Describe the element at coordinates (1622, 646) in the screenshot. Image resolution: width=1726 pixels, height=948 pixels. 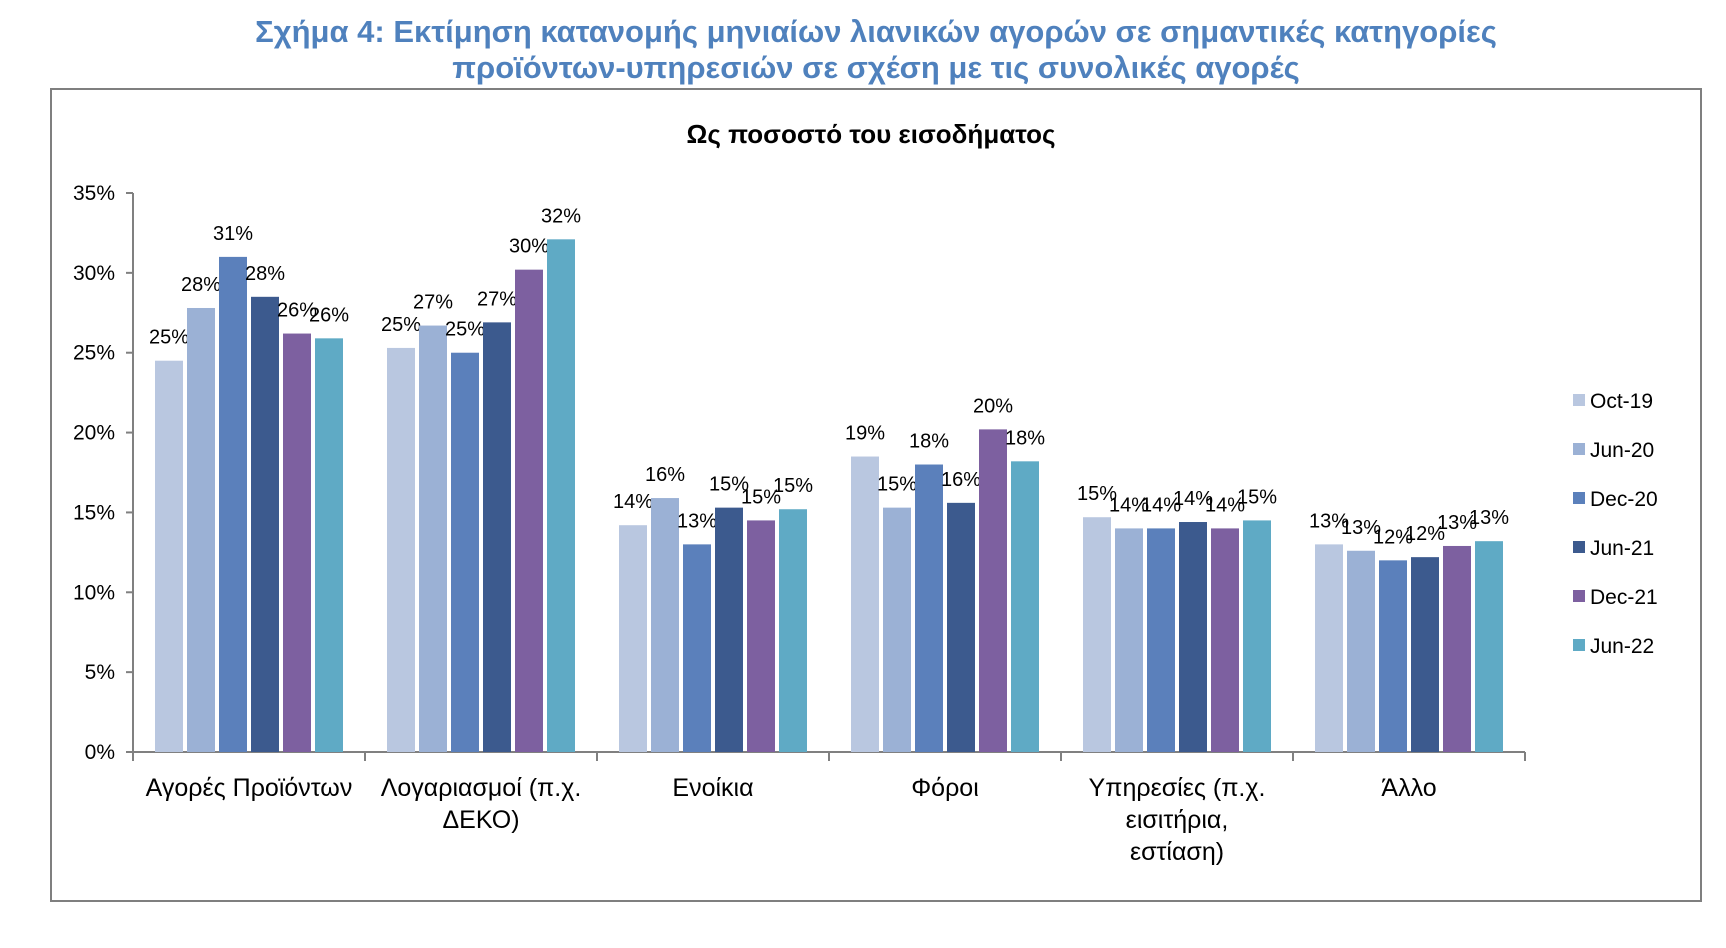
I see `legend-label: Jun-22` at that location.